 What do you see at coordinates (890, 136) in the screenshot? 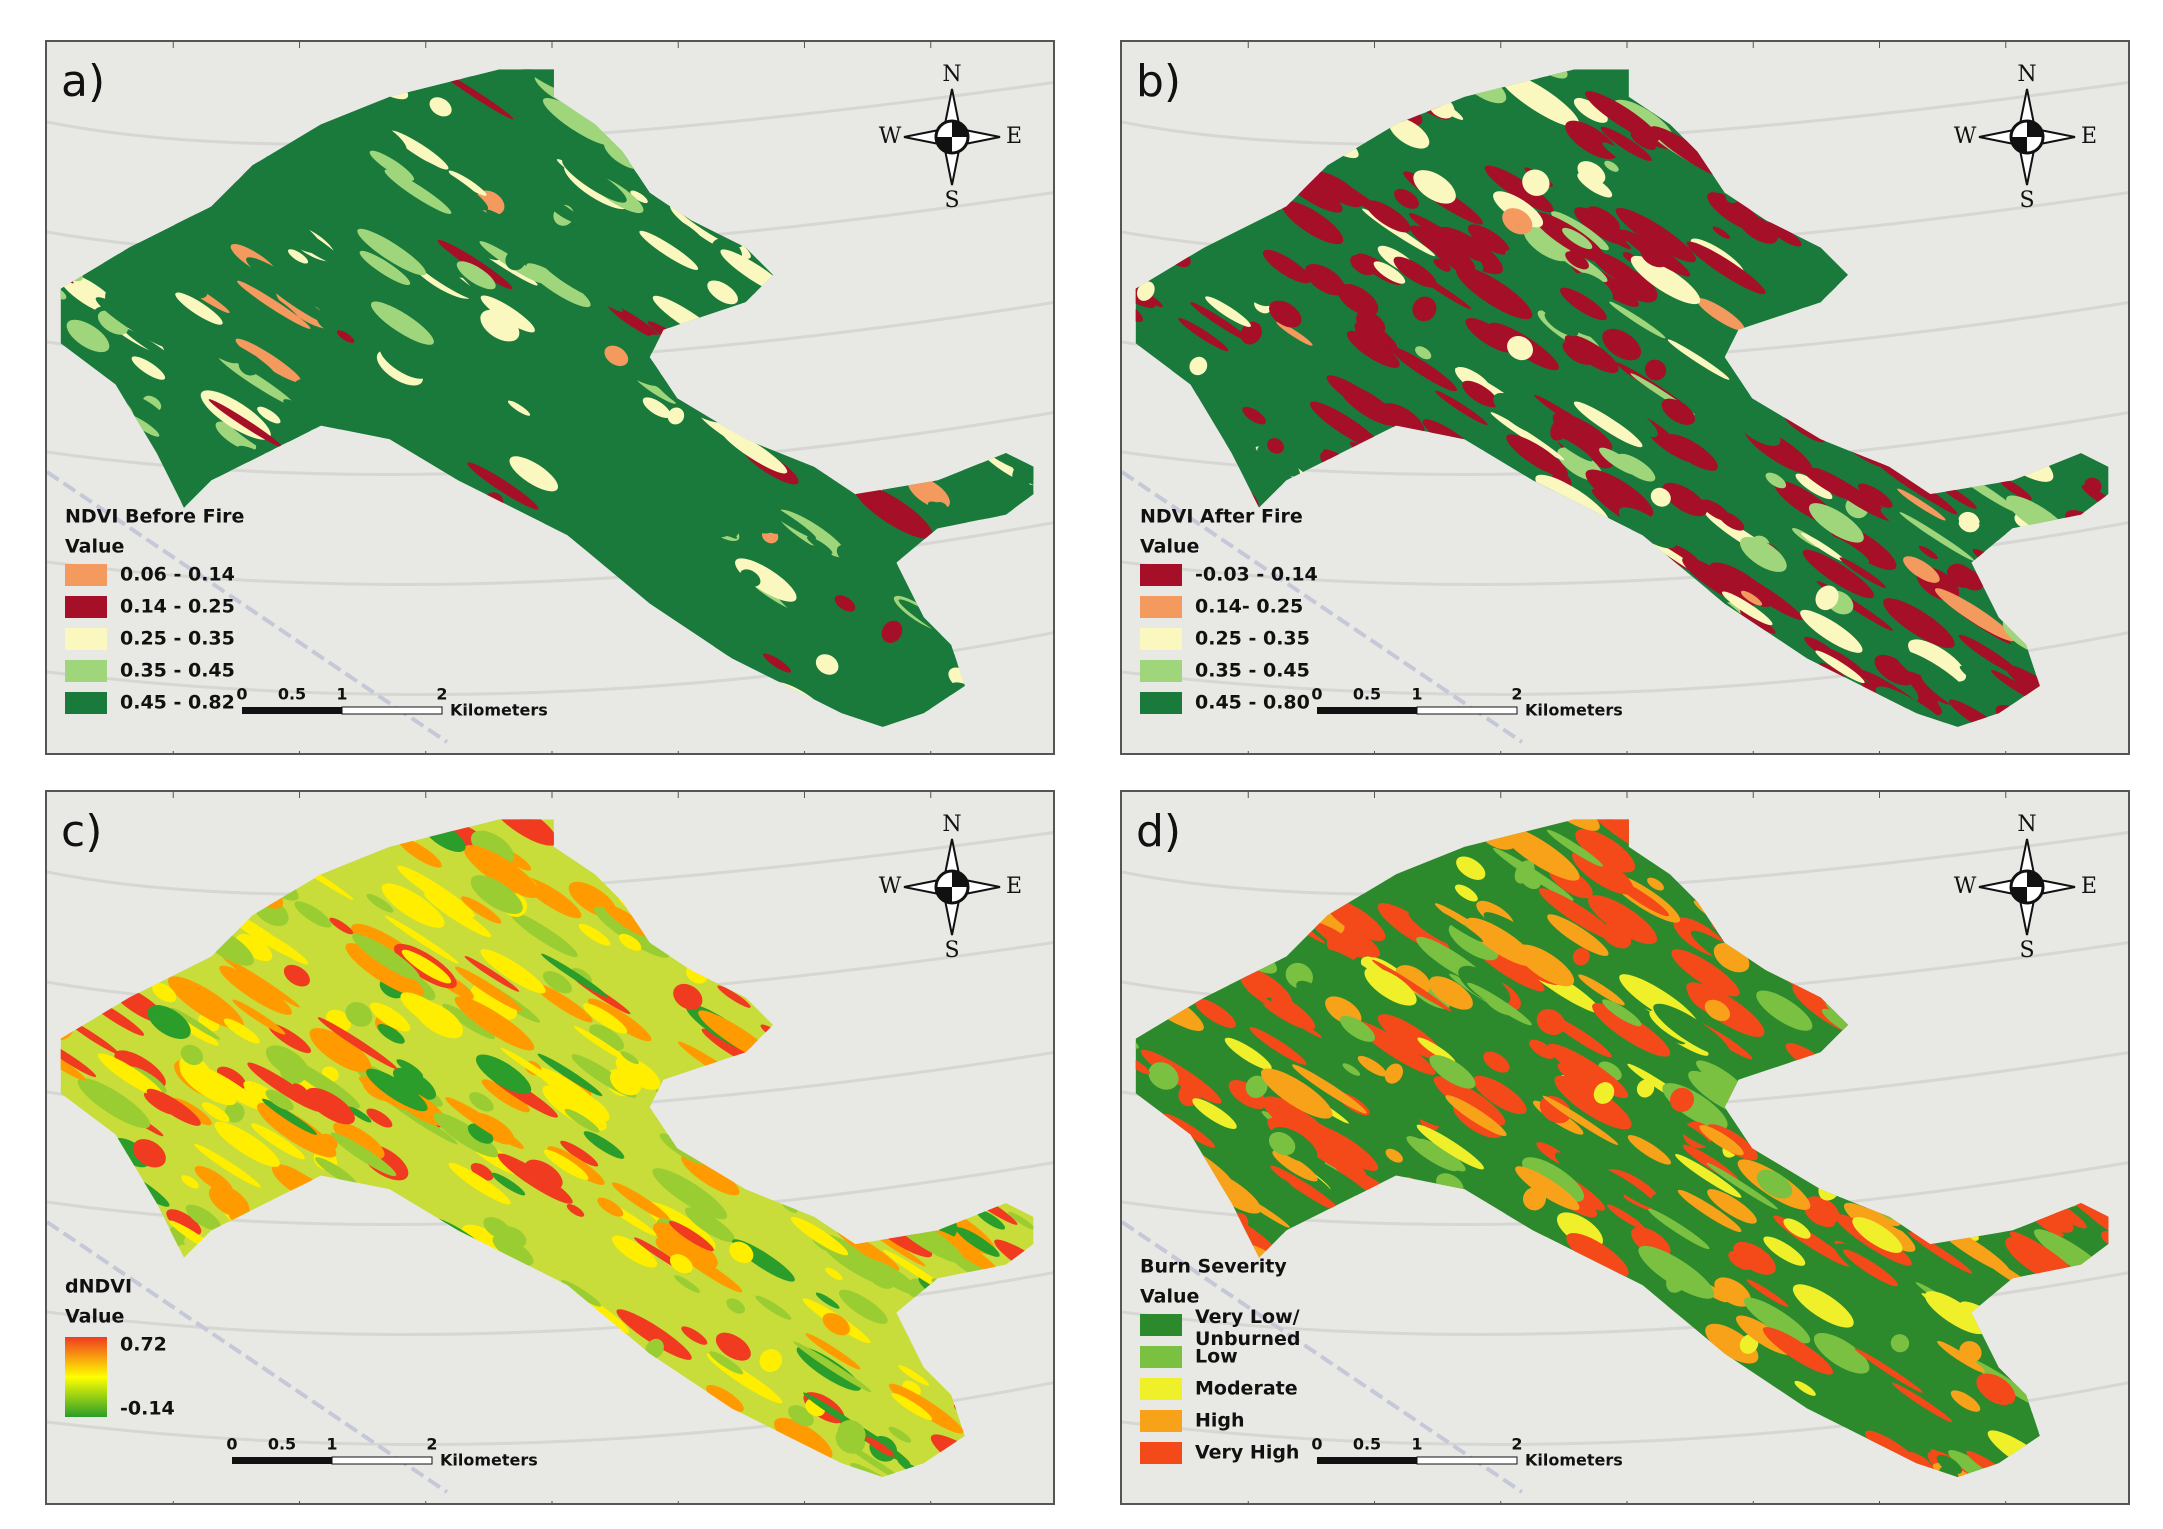
I see `compass-w: W` at bounding box center [890, 136].